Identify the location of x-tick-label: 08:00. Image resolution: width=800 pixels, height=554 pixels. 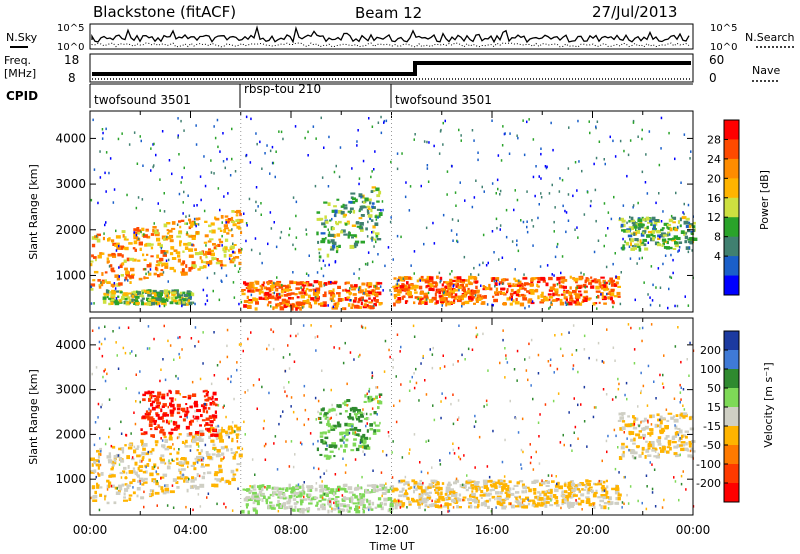
(291, 530).